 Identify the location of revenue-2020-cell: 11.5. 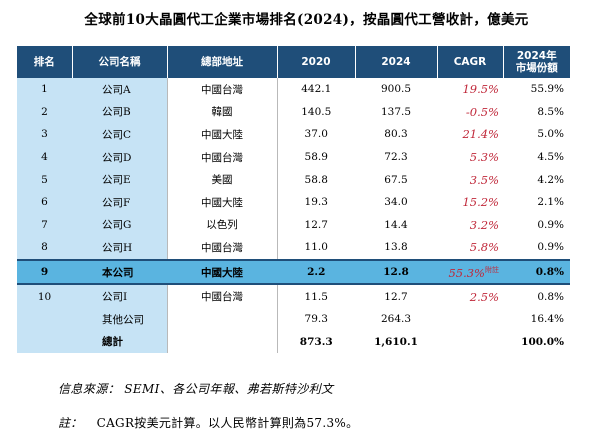
(316, 296).